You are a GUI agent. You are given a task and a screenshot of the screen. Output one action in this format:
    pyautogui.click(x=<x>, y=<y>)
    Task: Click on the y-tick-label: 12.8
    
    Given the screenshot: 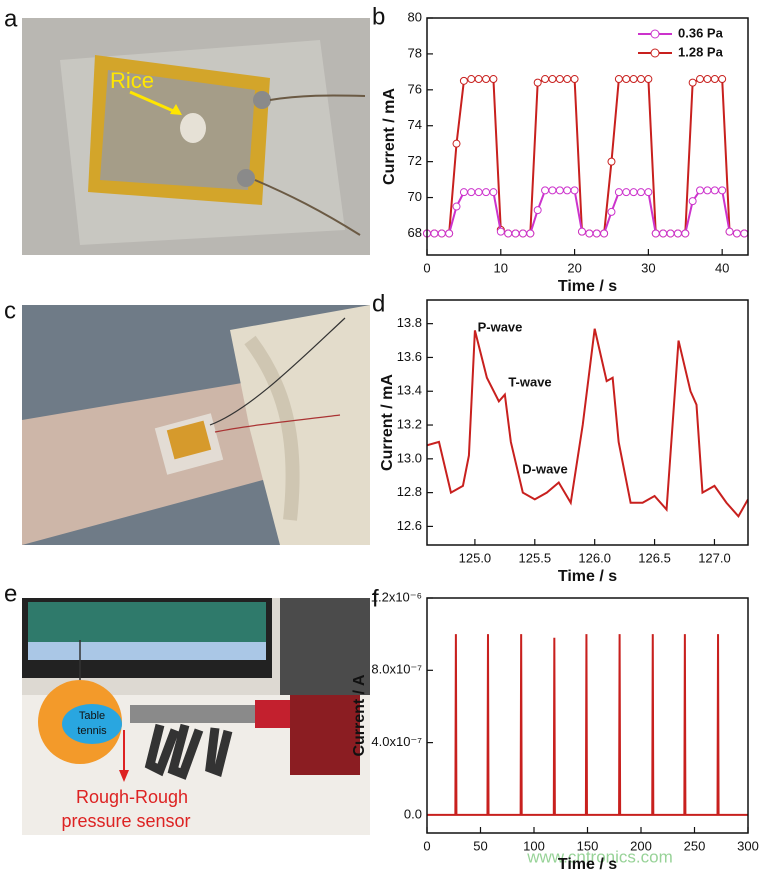 What is the action you would take?
    pyautogui.click(x=409, y=491)
    